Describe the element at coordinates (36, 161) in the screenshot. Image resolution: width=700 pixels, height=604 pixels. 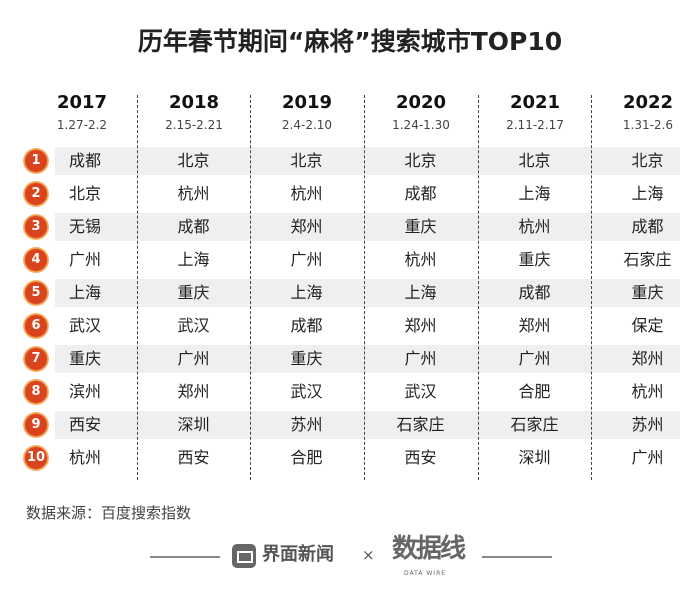
I see `rank-badge: 1` at that location.